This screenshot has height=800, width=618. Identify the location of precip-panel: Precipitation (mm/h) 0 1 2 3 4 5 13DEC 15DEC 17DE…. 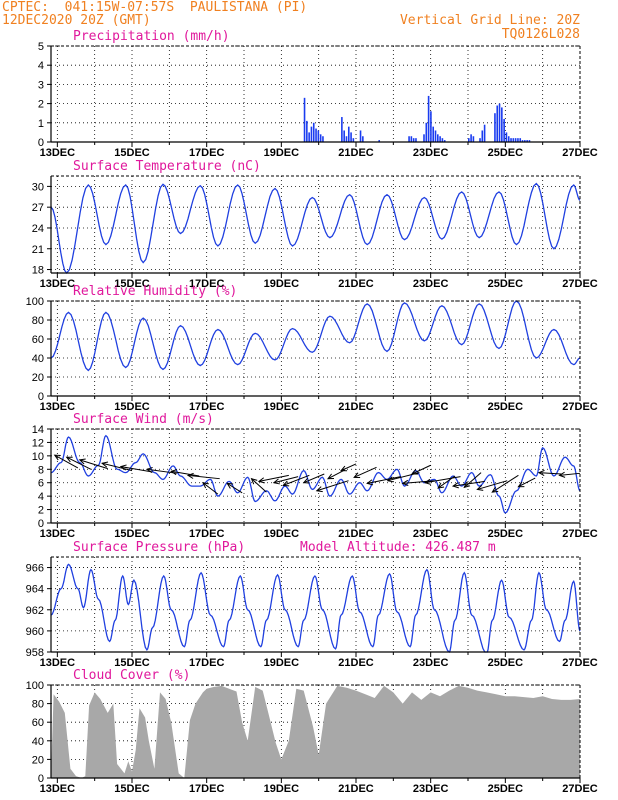
(318, 94).